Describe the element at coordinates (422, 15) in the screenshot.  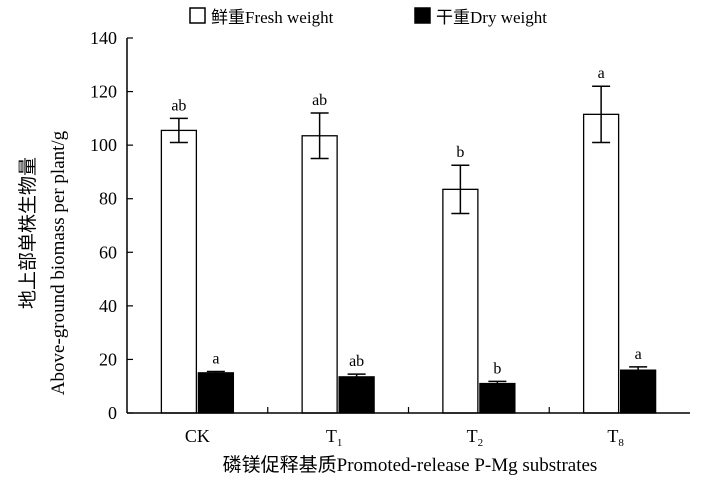
I see `legend-swatch-dry-weight` at that location.